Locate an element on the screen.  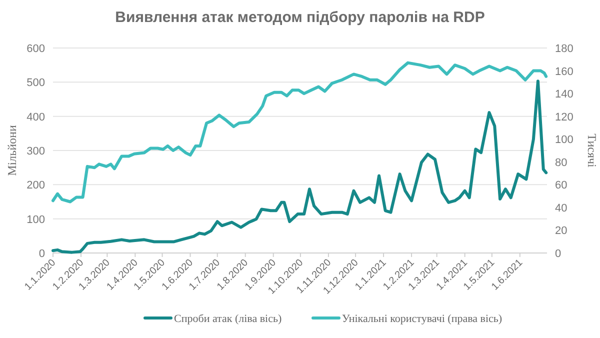
chart-title: Виявлення атак методом підбору паролів на RDP is located at coordinates (300, 17).